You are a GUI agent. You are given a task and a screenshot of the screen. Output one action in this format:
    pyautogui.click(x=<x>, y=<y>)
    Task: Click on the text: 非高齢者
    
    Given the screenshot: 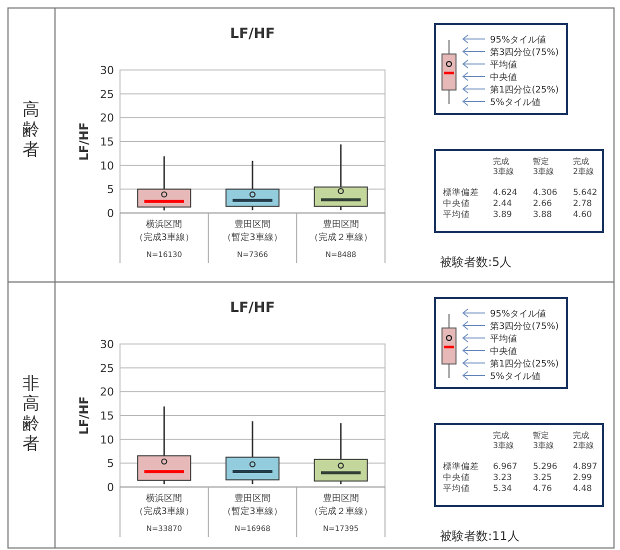 What is the action you would take?
    pyautogui.click(x=31, y=414)
    